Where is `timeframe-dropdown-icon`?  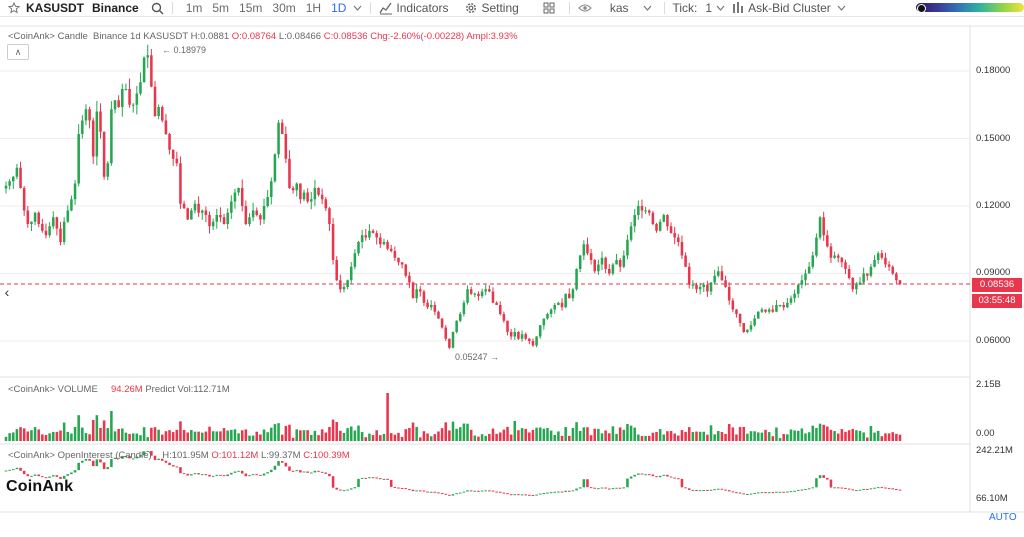
timeframe-dropdown-icon is located at coordinates (357, 8).